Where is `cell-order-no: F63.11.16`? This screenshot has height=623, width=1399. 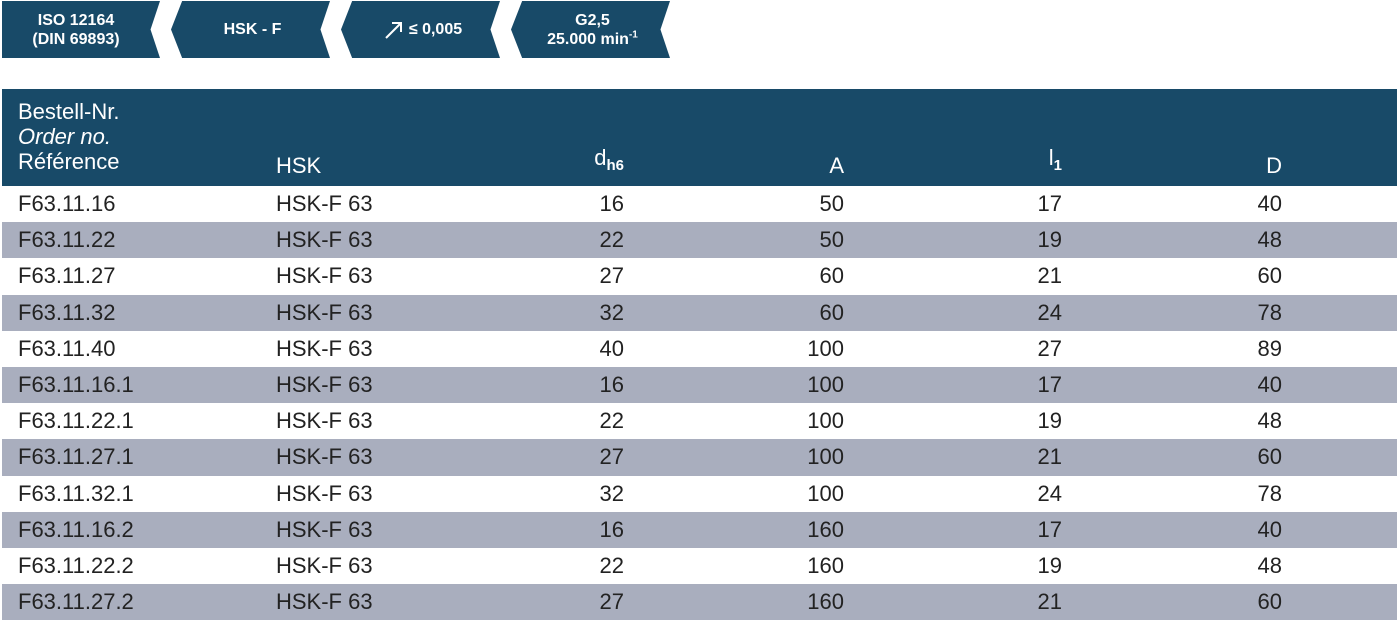
cell-order-no: F63.11.16 is located at coordinates (67, 203).